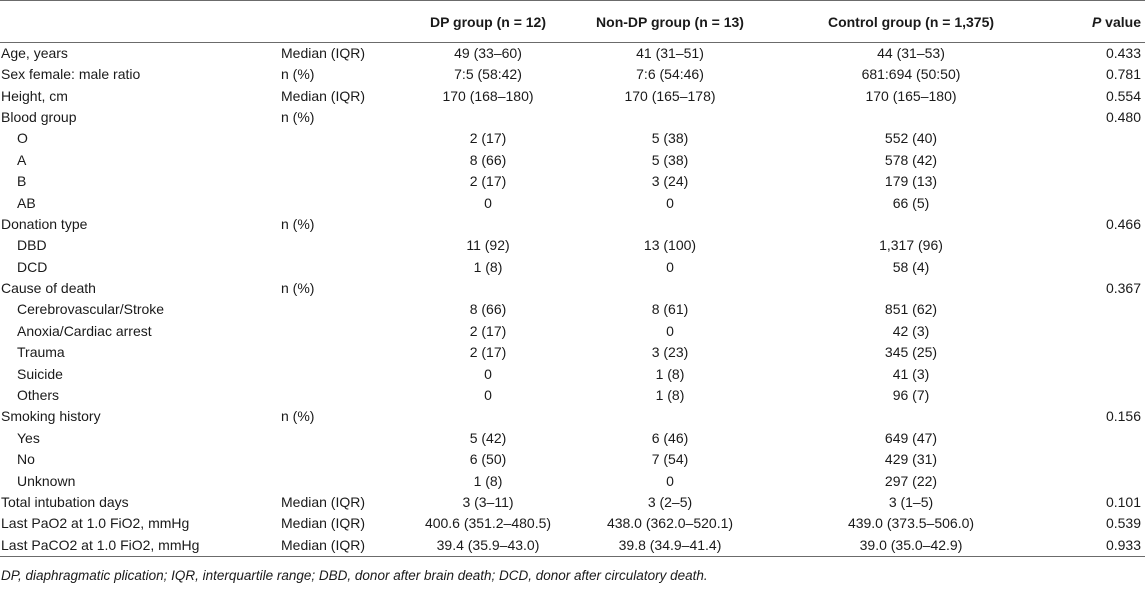  Describe the element at coordinates (488, 245) in the screenshot. I see `cell-dp-group: 11 (92)` at that location.